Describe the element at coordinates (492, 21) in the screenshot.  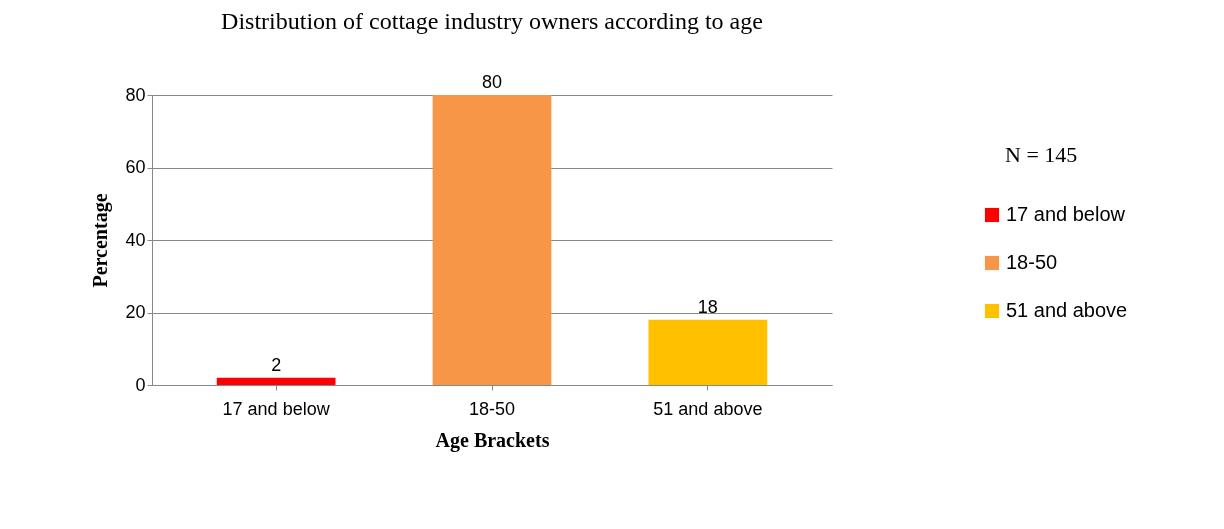
I see `chart-title: Distribution of cottage industry owners according to age` at that location.